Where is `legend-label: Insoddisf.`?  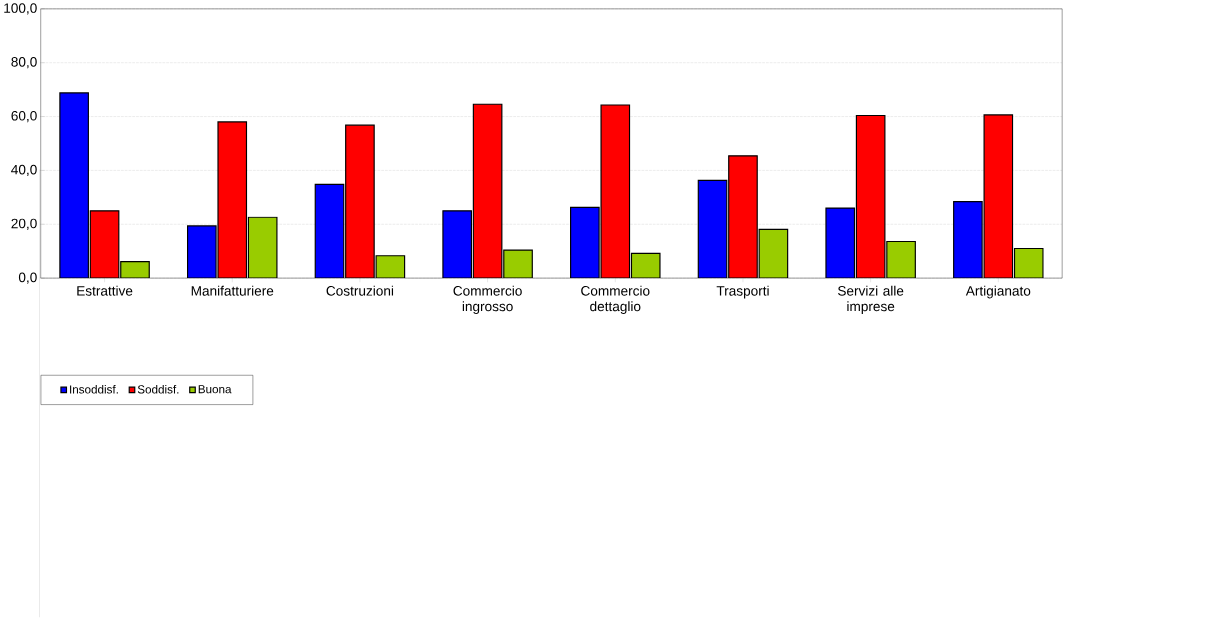
legend-label: Insoddisf. is located at coordinates (94, 389).